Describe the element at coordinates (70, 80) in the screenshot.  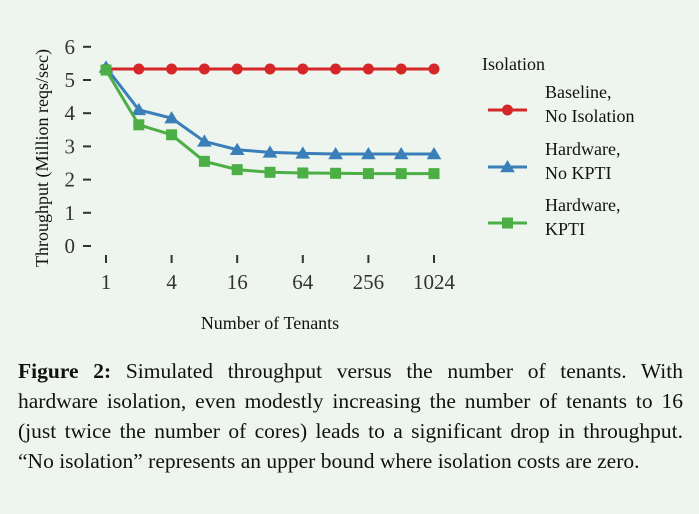
I see `y-tick-label-5: 5` at that location.